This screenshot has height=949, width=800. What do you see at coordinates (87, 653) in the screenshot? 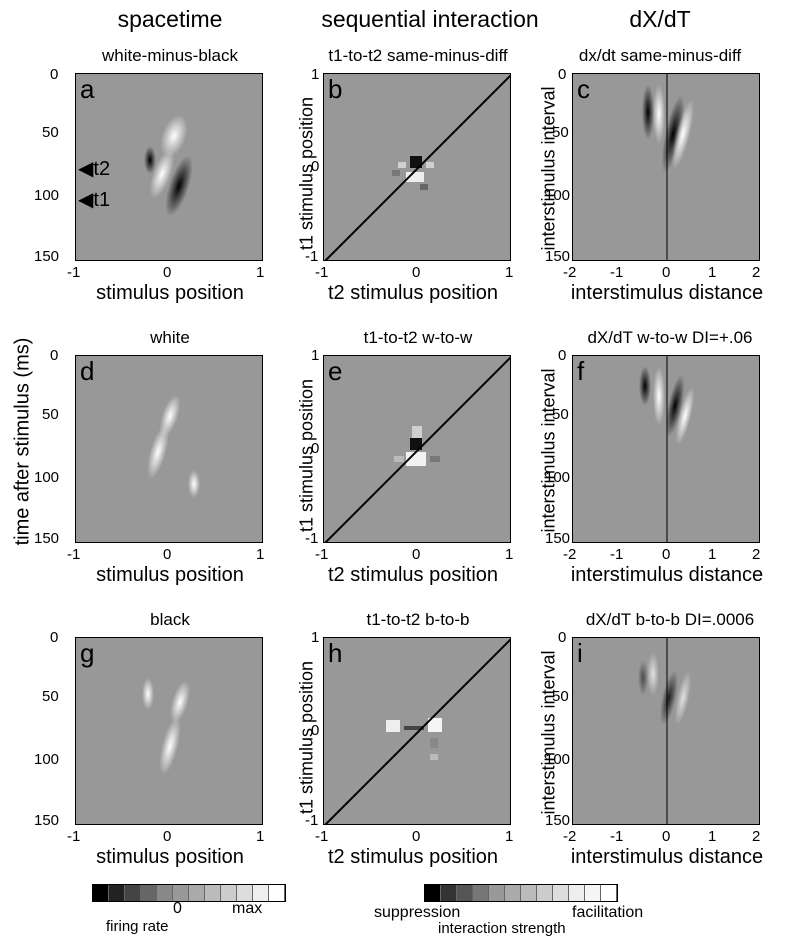
I see `panel-g-letter: g` at bounding box center [87, 653].